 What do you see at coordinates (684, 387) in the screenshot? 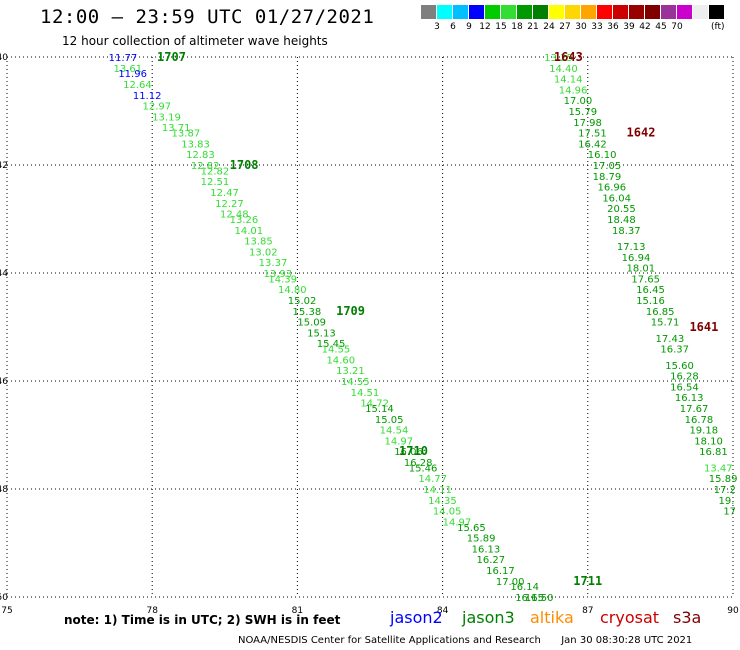
I see `swh-value-label: 16.54` at bounding box center [684, 387].